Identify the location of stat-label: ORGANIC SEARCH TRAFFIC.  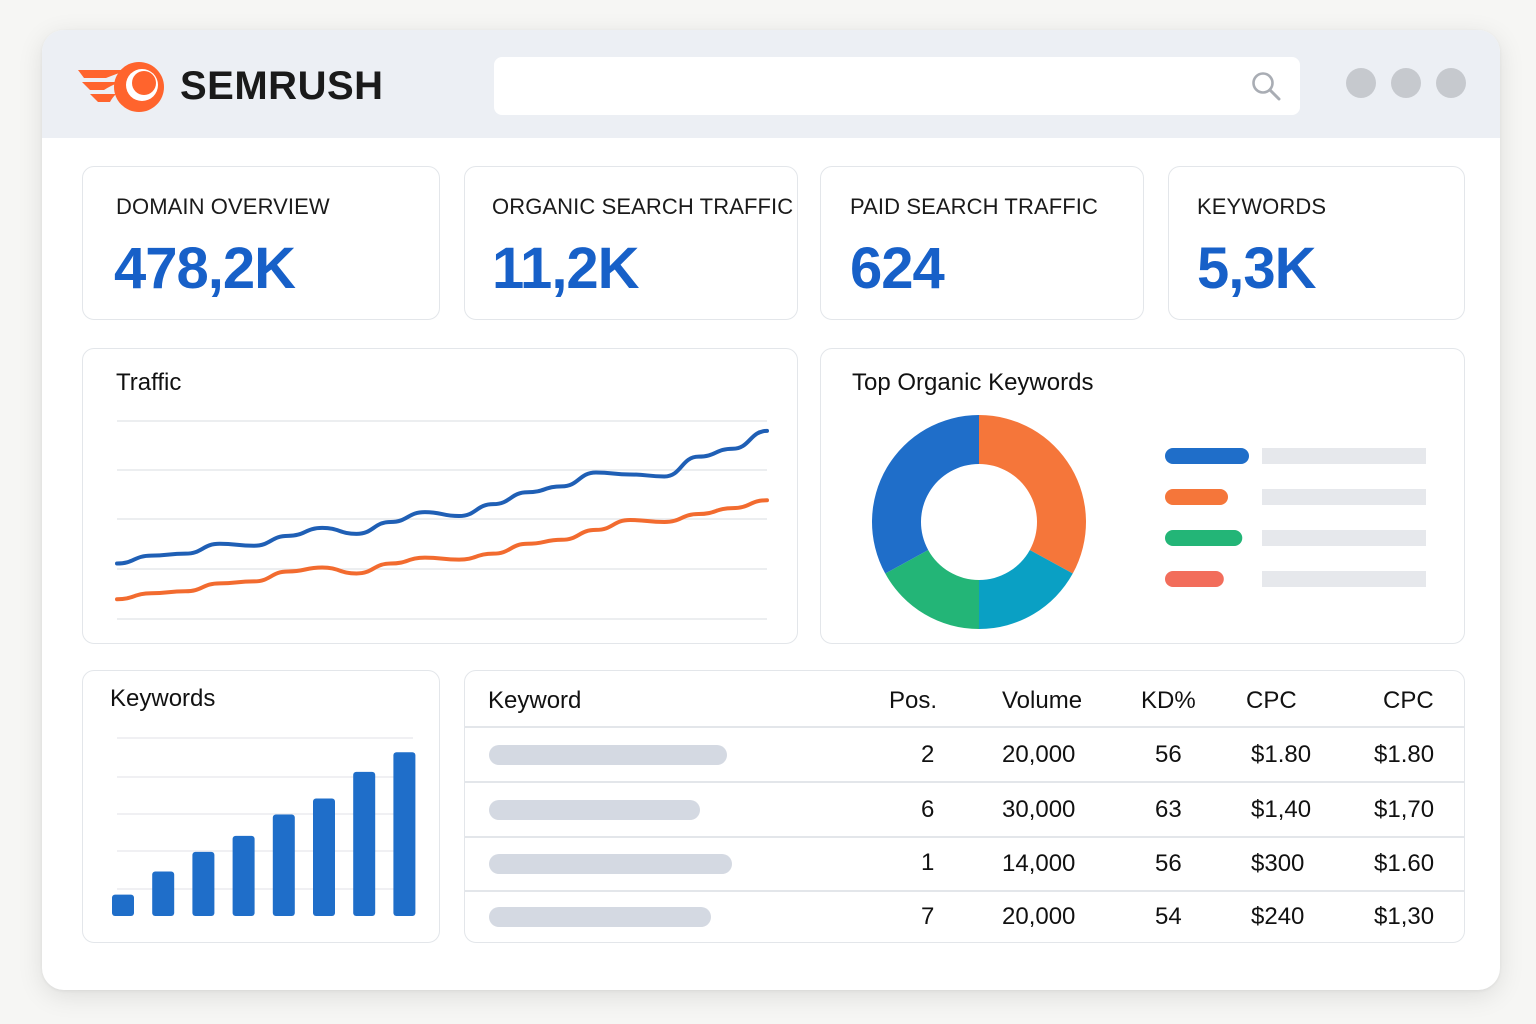
(643, 206).